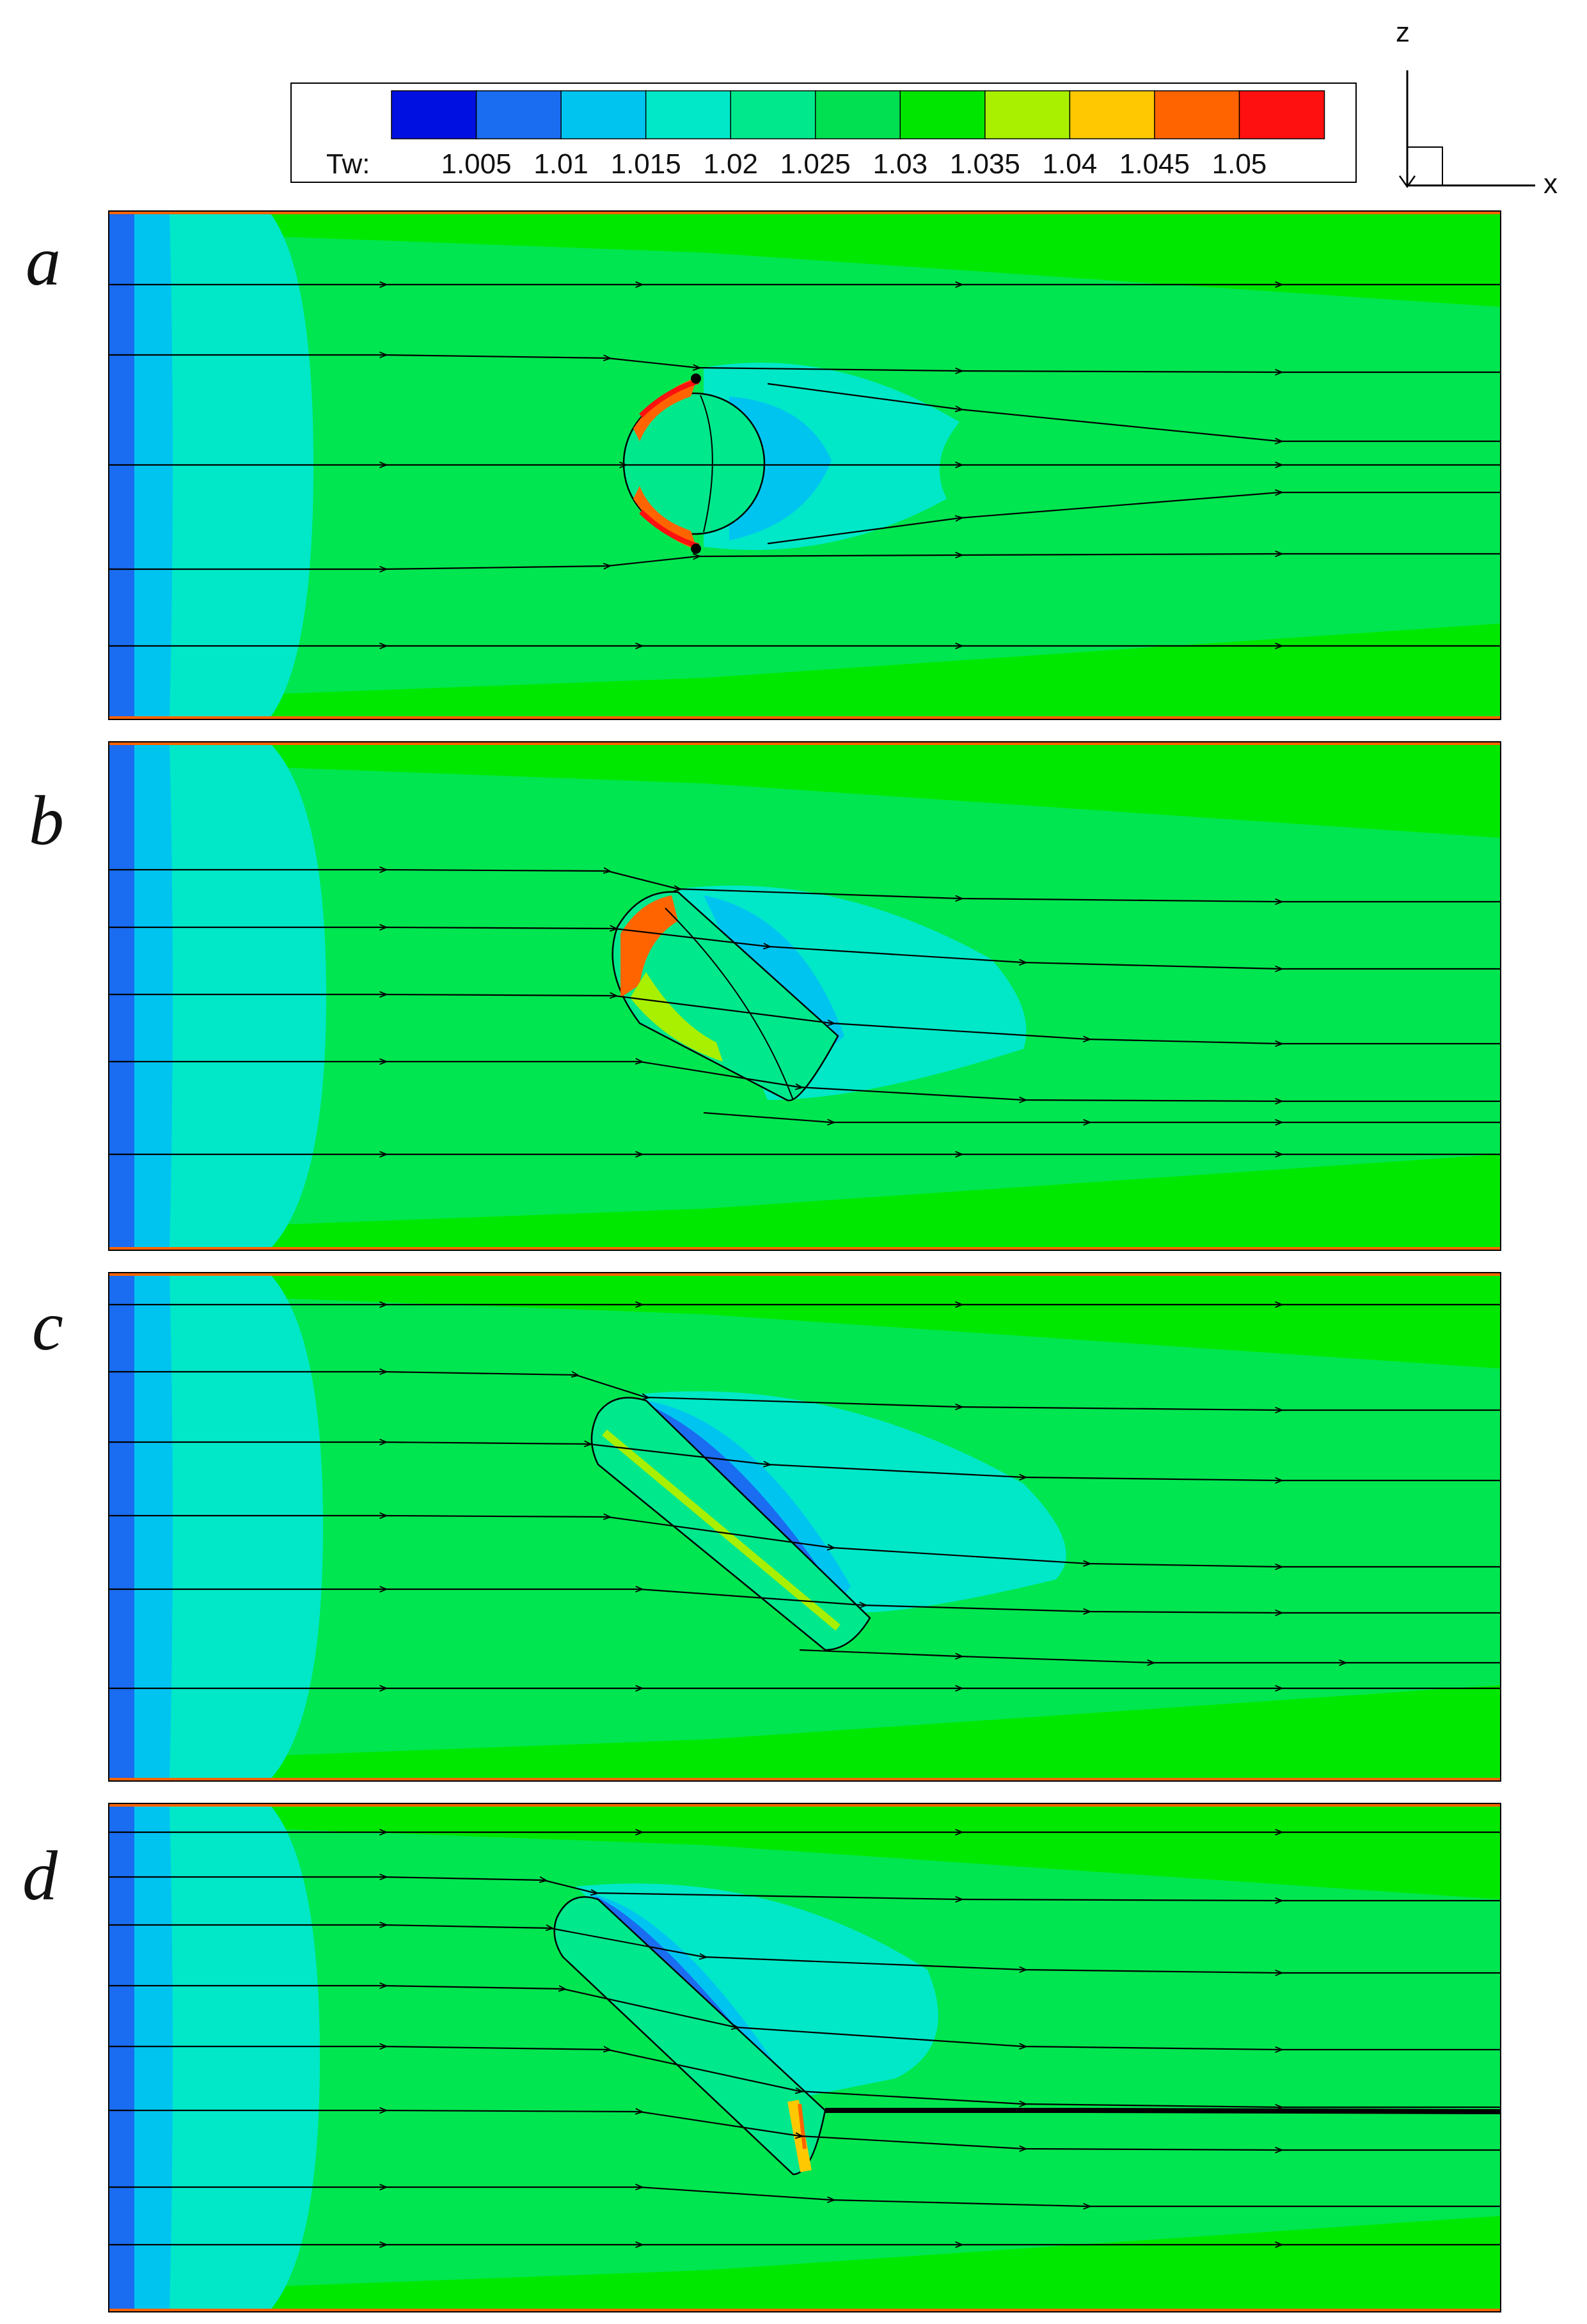  I want to click on colorbar-variable-label: Tw:, so click(348, 164).